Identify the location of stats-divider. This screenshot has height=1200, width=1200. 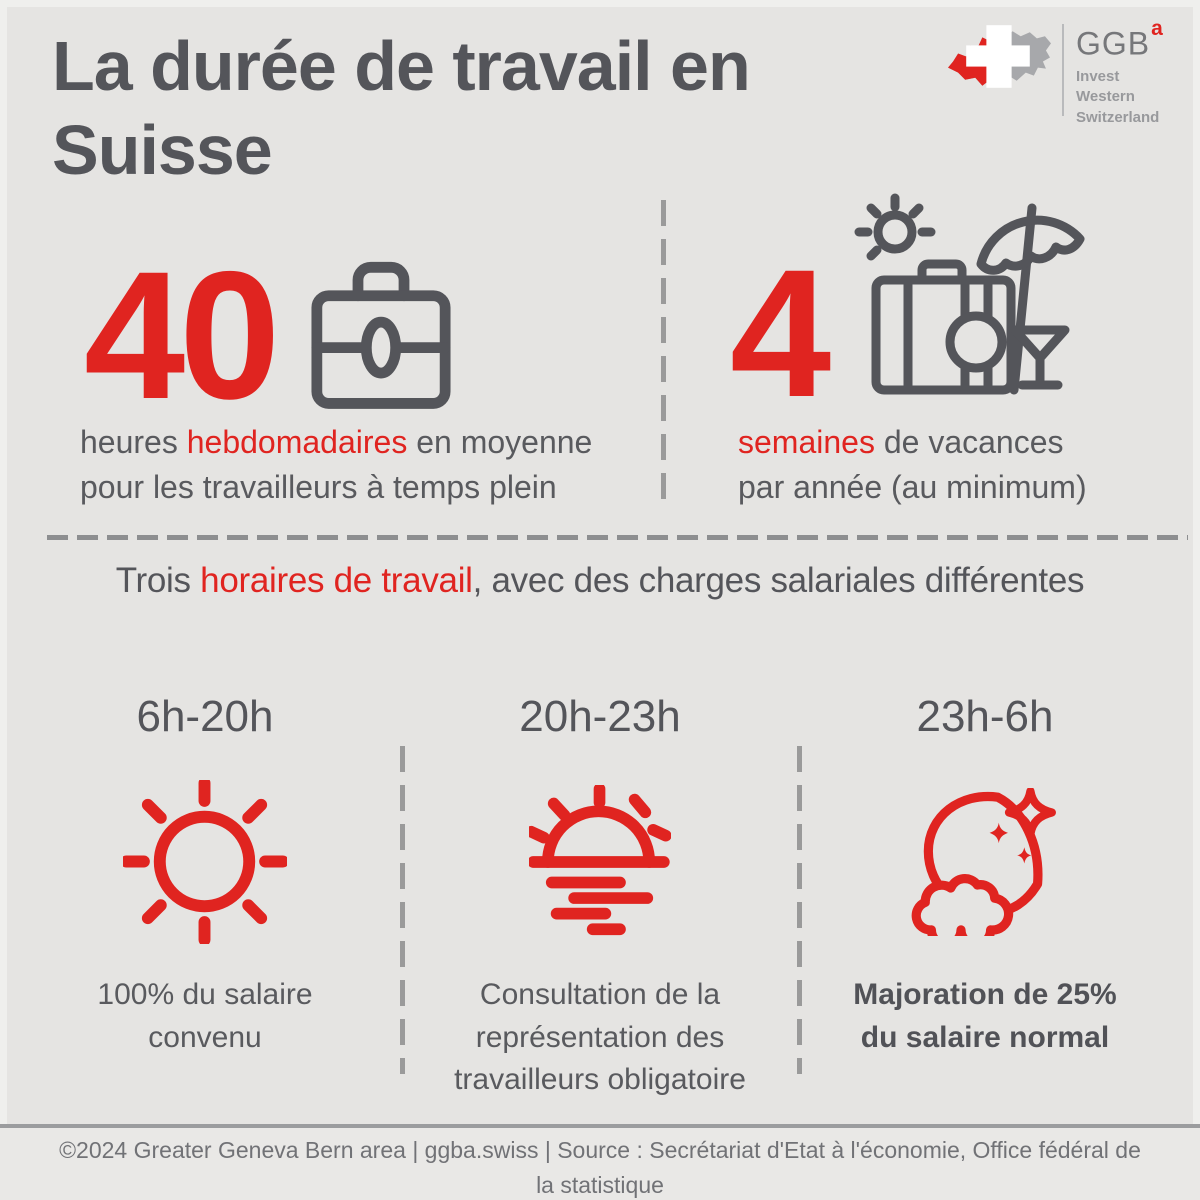
(663, 350).